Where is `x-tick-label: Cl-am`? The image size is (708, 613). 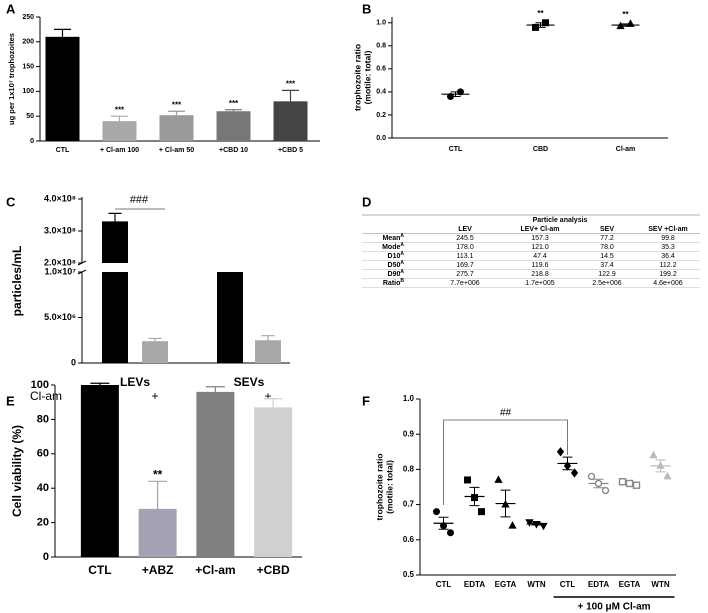 x-tick-label: Cl-am is located at coordinates (625, 149).